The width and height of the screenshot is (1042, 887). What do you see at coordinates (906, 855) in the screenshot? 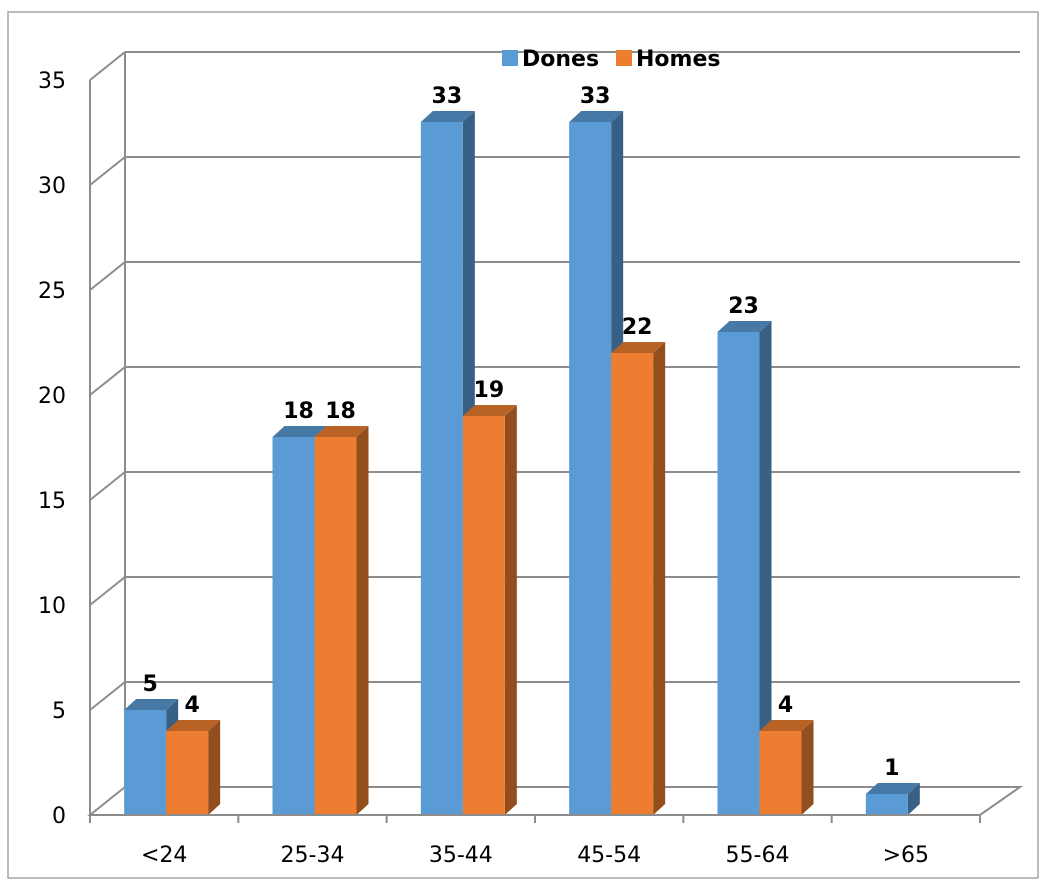
I see `x-tick-label: >65` at bounding box center [906, 855].